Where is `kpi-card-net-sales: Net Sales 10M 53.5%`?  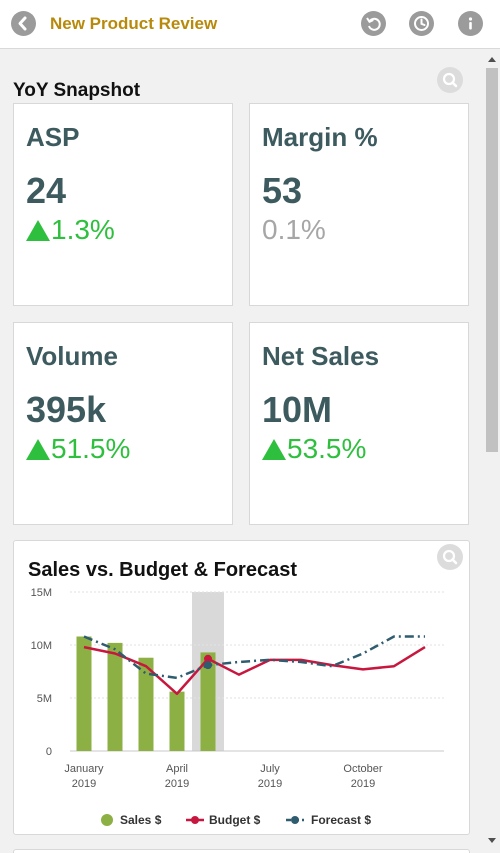 kpi-card-net-sales: Net Sales 10M 53.5% is located at coordinates (359, 423).